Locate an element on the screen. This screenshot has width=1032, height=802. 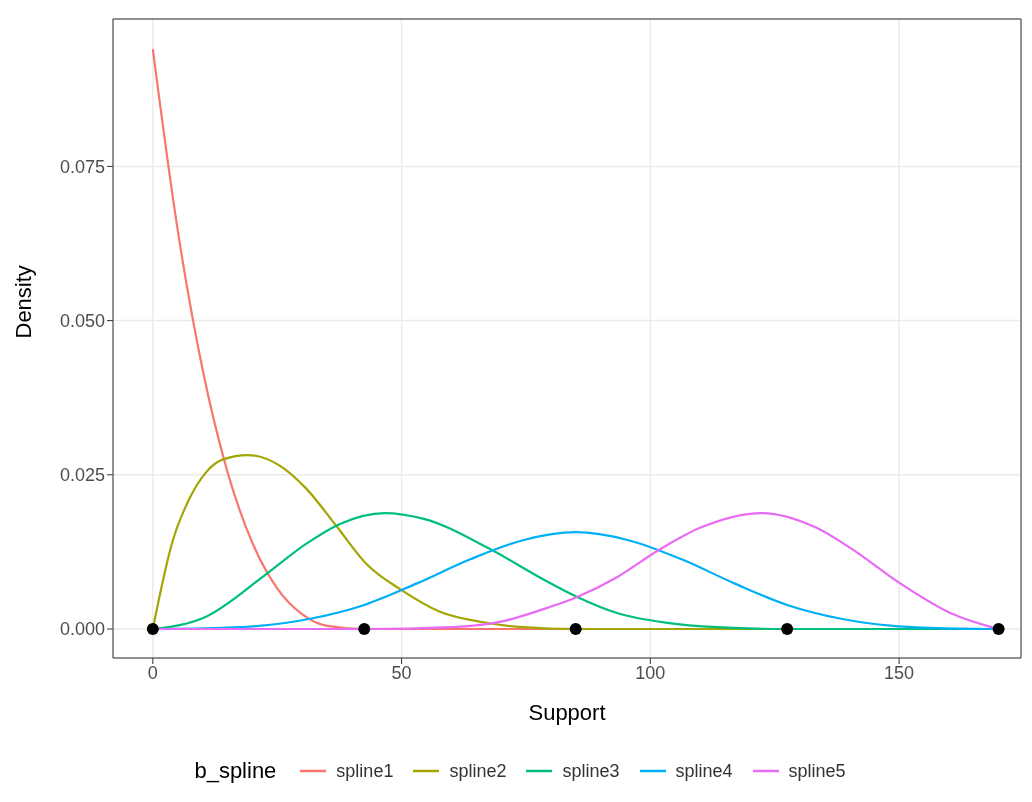
y-tick-label: 0.000 is located at coordinates (82, 629).